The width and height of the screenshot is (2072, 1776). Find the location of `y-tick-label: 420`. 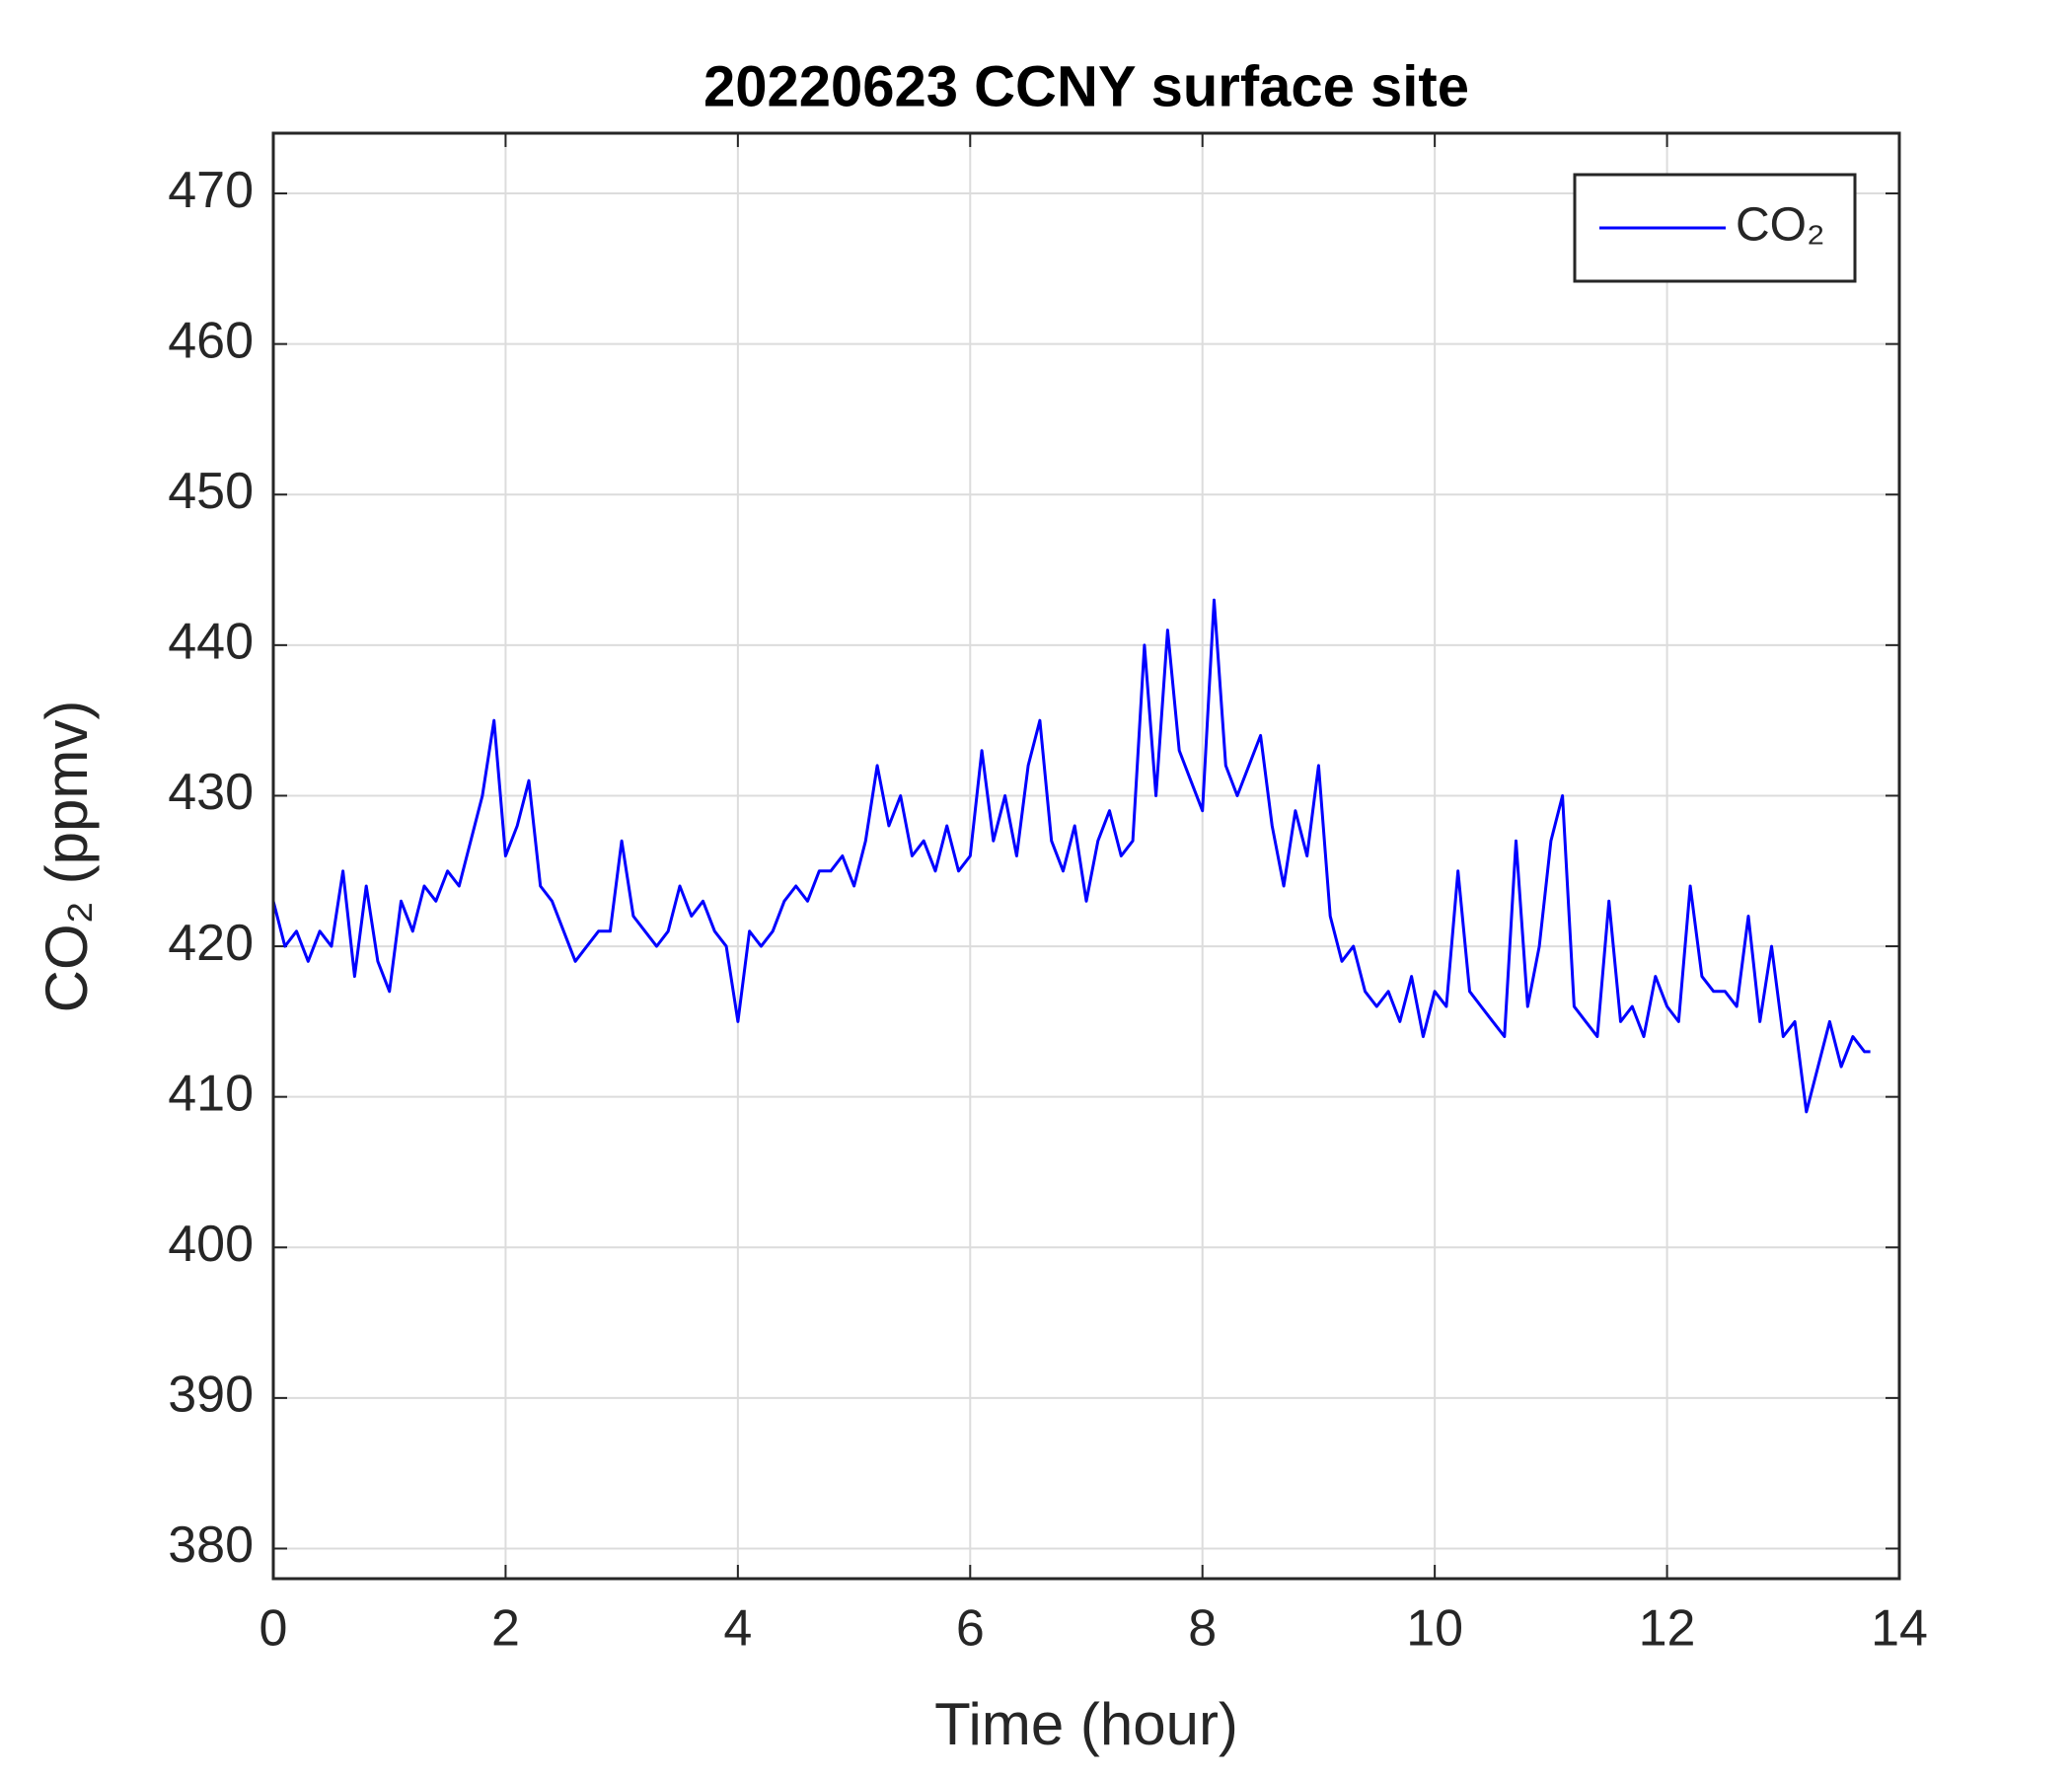

y-tick-label: 420 is located at coordinates (211, 944).